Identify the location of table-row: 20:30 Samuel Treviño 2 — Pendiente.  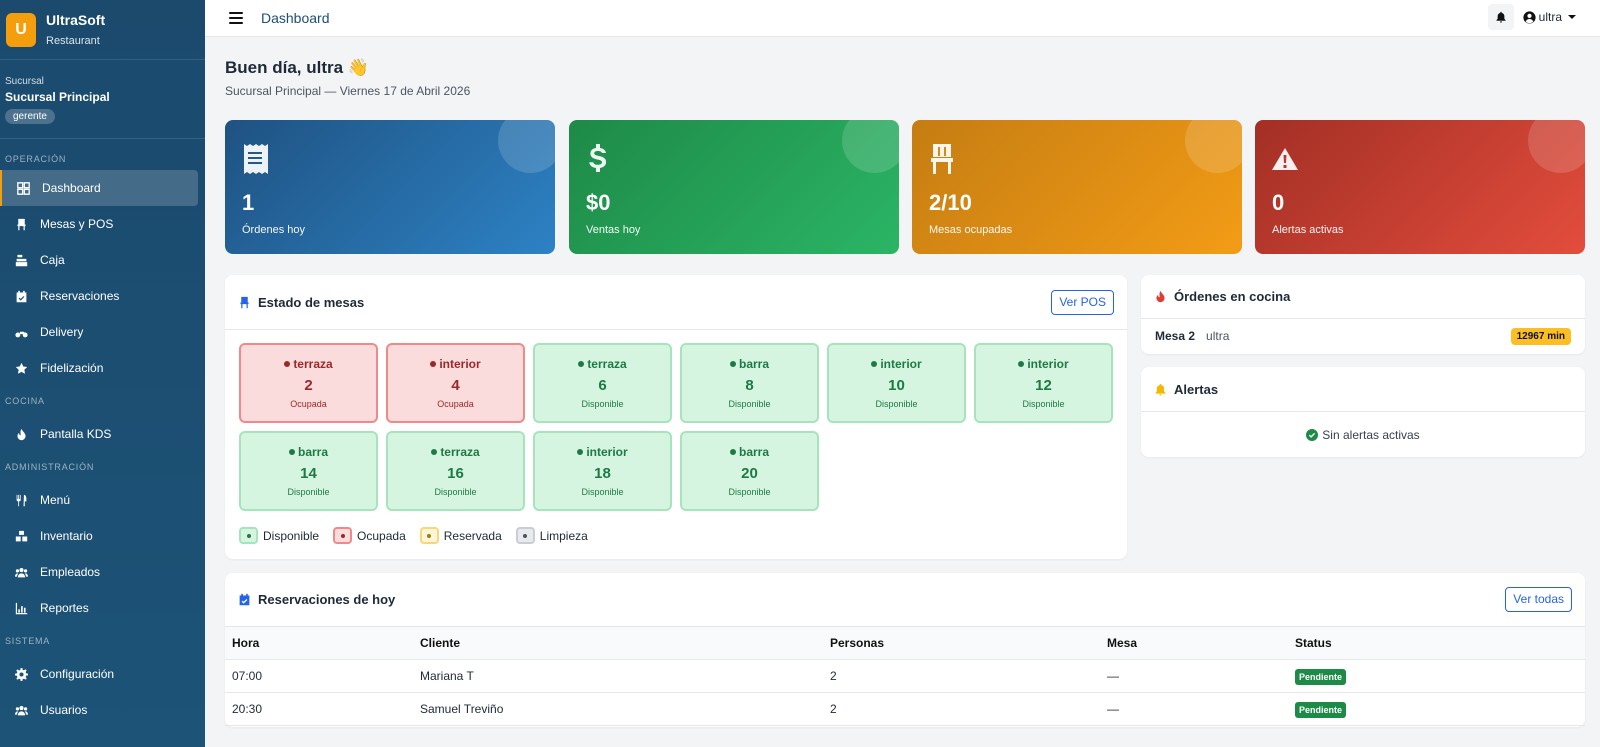
(905, 709).